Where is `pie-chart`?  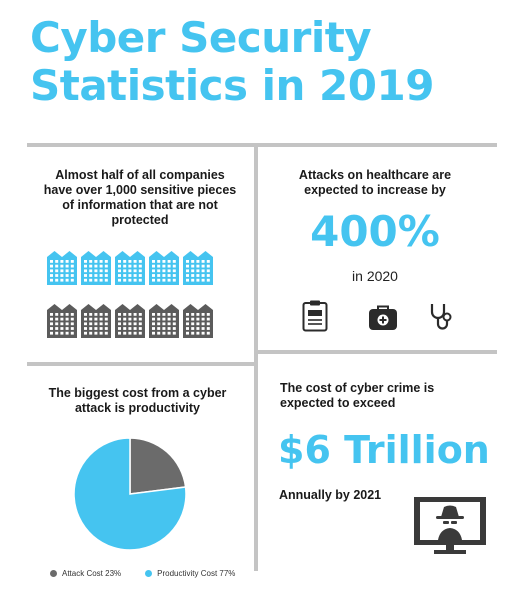 pie-chart is located at coordinates (130, 494).